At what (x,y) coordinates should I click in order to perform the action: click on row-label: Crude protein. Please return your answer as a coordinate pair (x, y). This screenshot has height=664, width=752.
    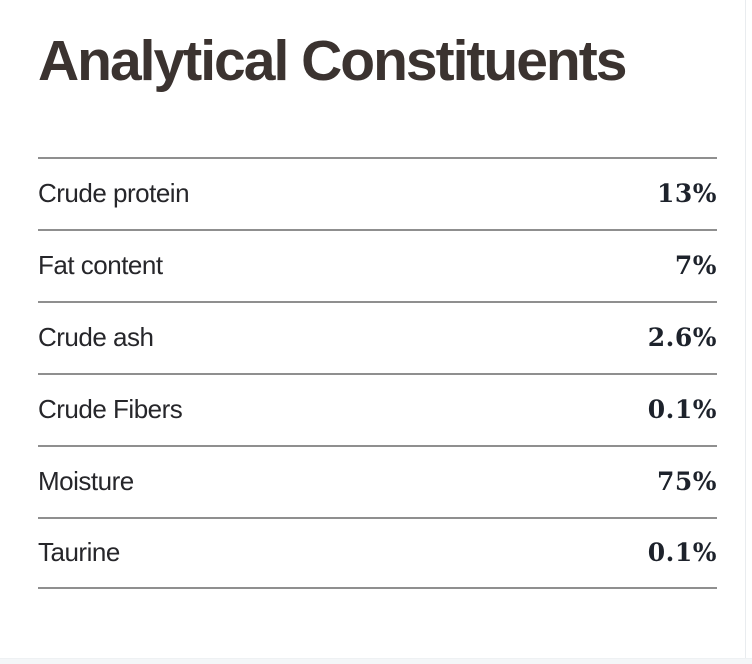
    Looking at the image, I should click on (114, 193).